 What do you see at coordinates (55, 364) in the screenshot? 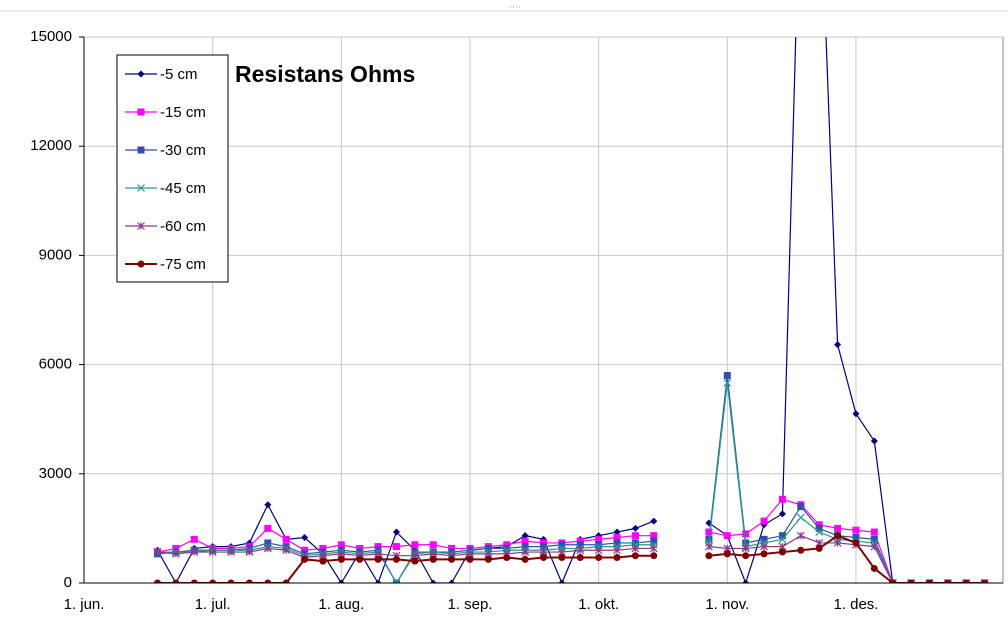
I see `y-tick-label: 6000` at bounding box center [55, 364].